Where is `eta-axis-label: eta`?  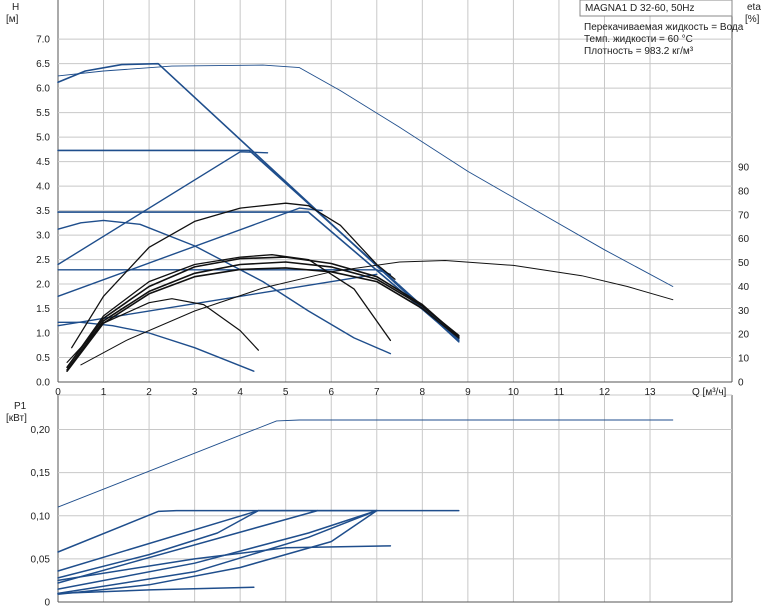
eta-axis-label: eta is located at coordinates (754, 7).